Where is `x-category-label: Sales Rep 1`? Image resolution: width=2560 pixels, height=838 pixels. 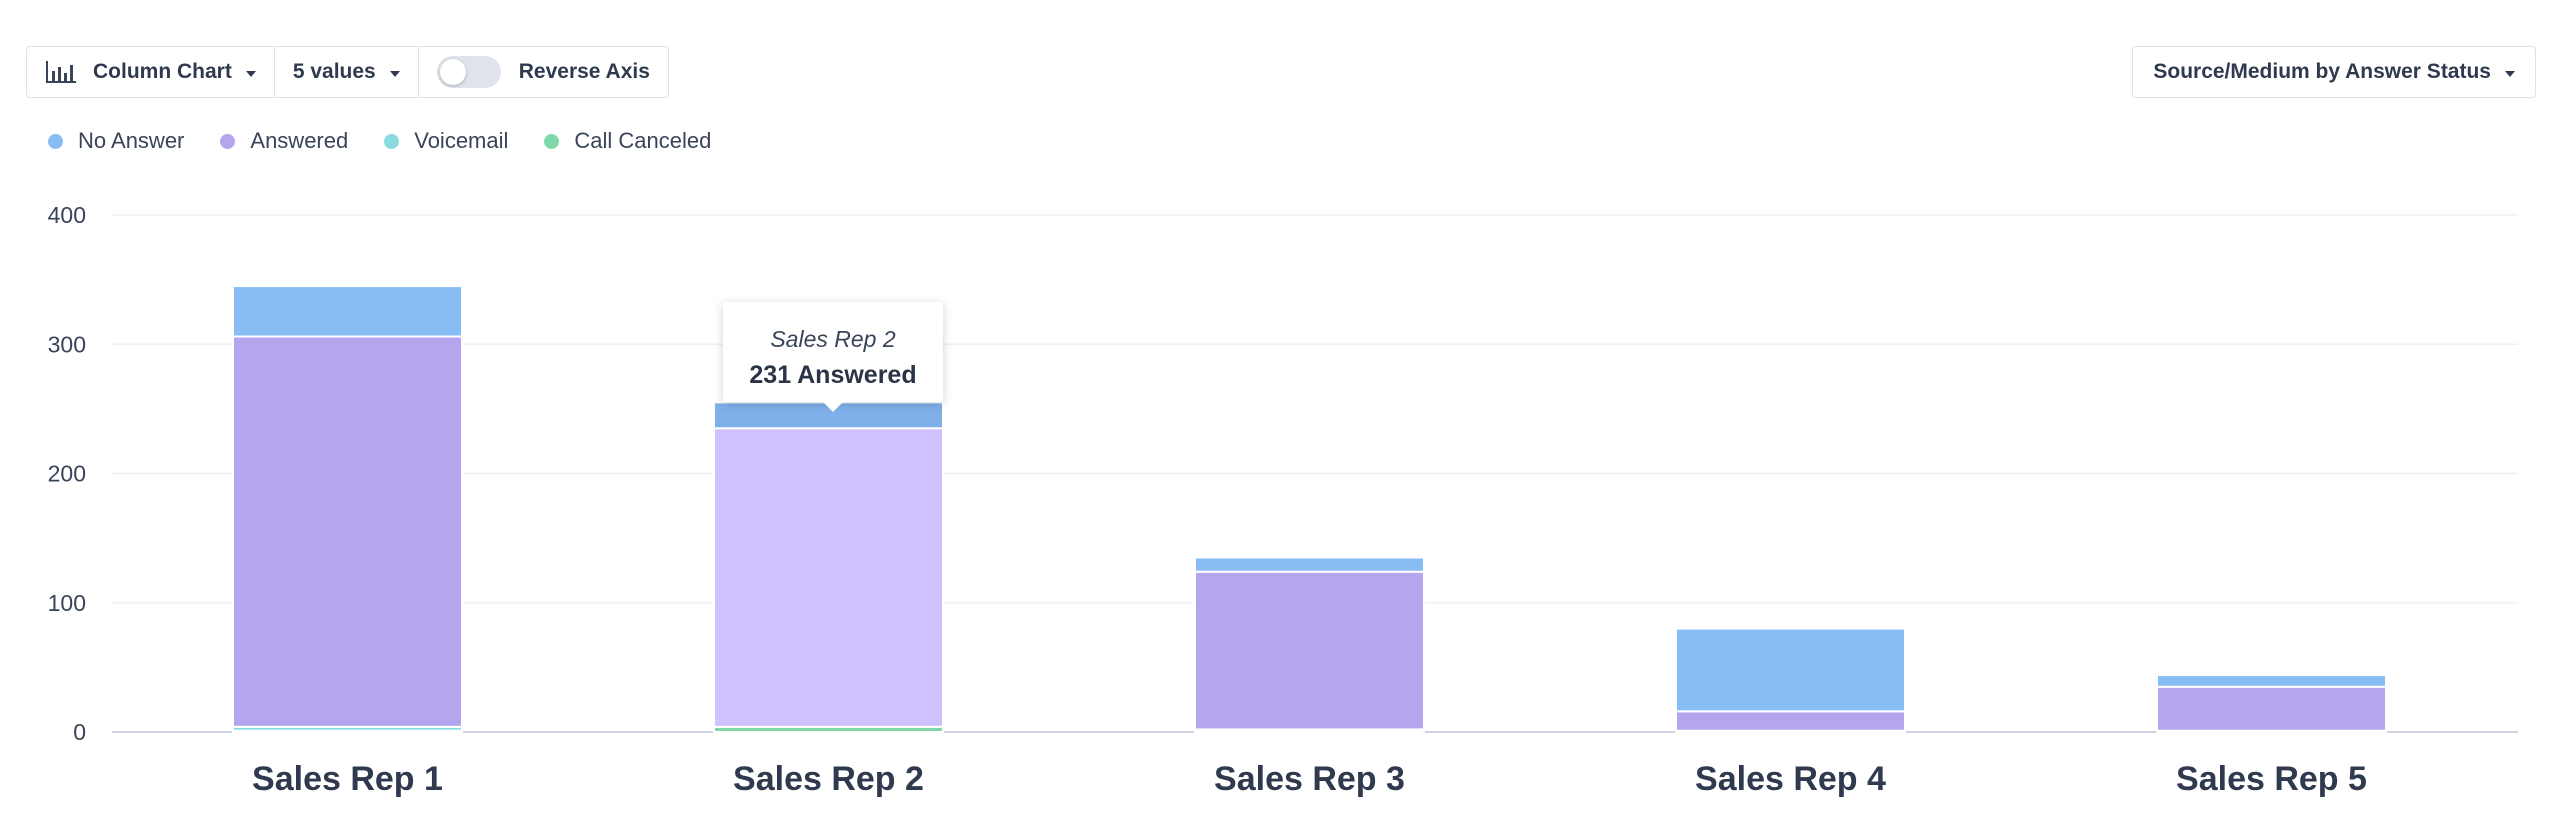
x-category-label: Sales Rep 1 is located at coordinates (347, 779).